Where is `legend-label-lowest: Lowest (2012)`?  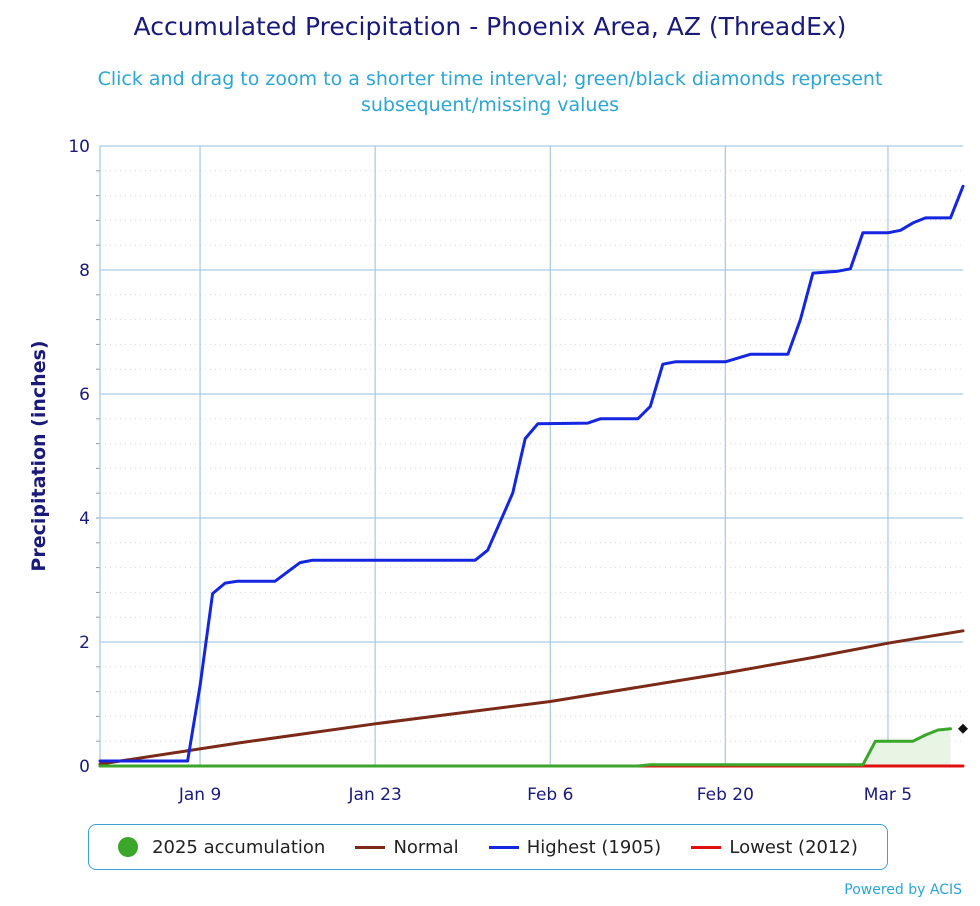
legend-label-lowest: Lowest (2012) is located at coordinates (793, 847).